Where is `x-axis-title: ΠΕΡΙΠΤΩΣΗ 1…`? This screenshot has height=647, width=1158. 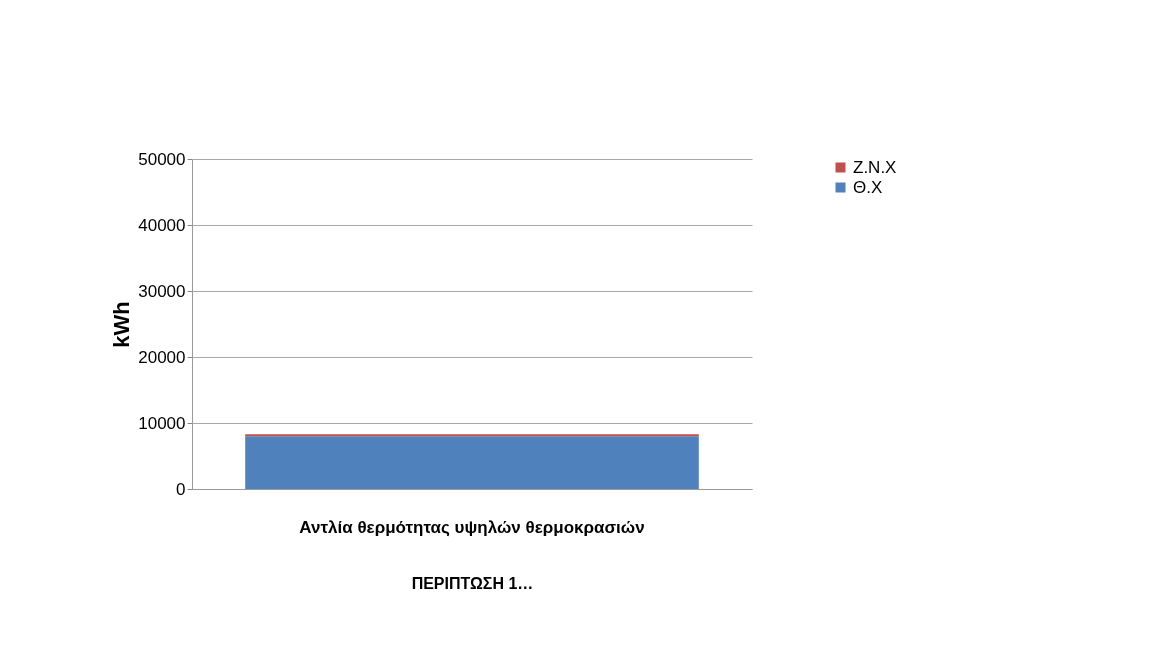
x-axis-title: ΠΕΡΙΠΤΩΣΗ 1… is located at coordinates (472, 583).